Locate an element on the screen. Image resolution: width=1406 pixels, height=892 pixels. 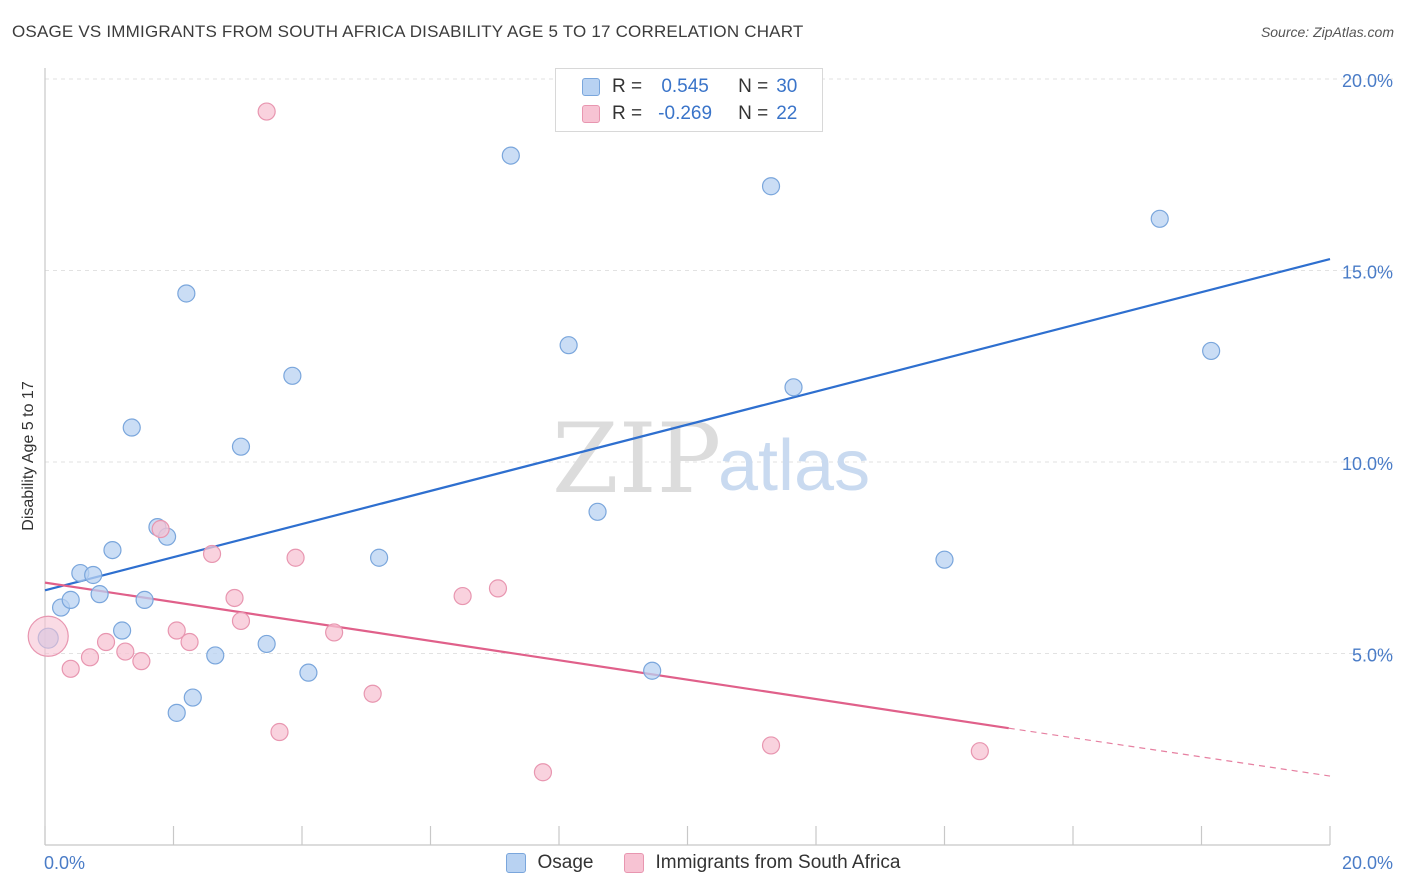
legend-item-south-africa: Immigrants from South Africa is located at coordinates (762, 863).